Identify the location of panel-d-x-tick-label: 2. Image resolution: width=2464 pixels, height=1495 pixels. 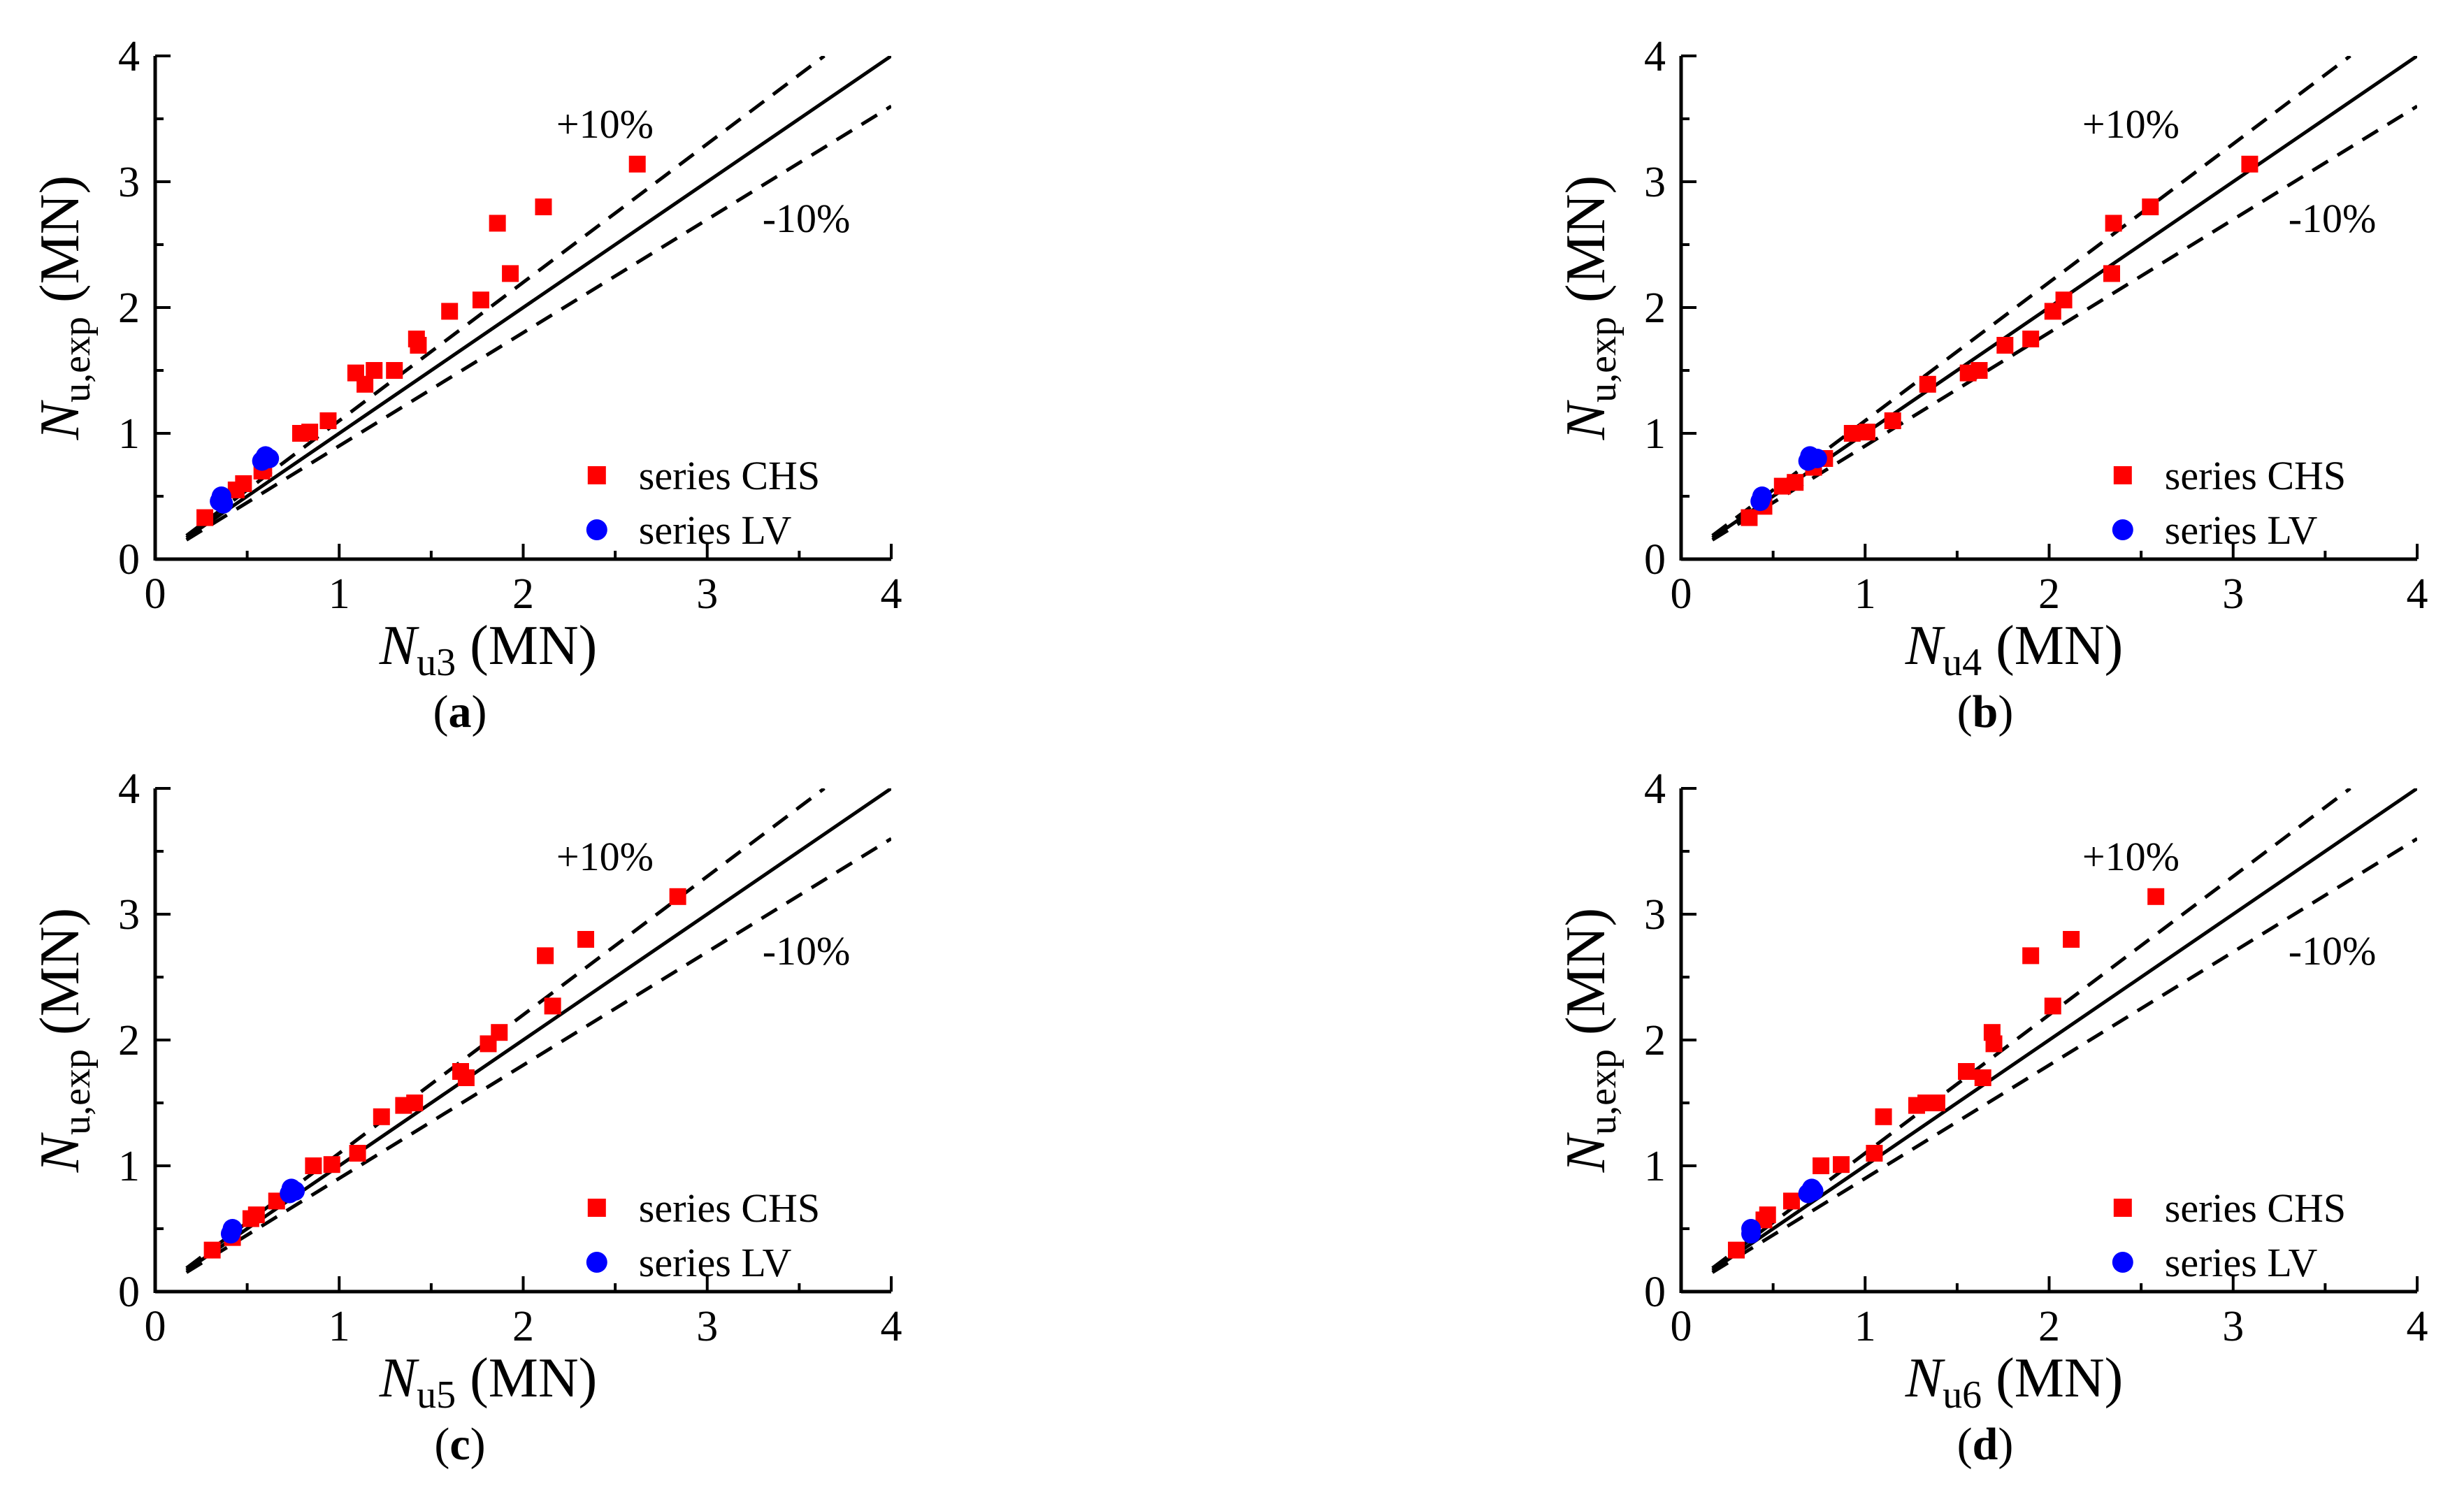
(2049, 1327).